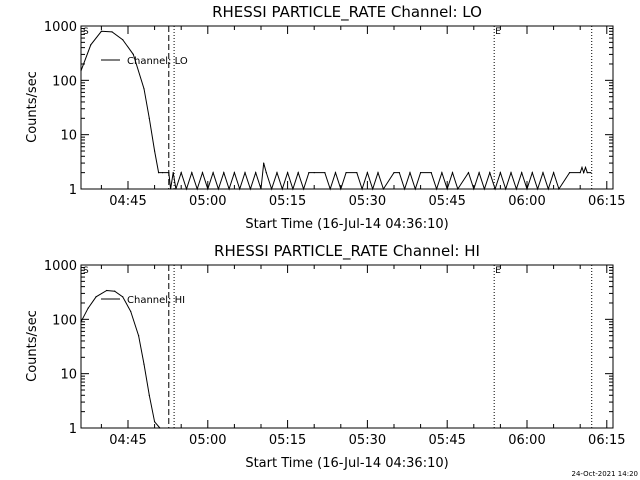 The height and width of the screenshot is (480, 640). I want to click on legend-label: Channel: HI, so click(156, 300).